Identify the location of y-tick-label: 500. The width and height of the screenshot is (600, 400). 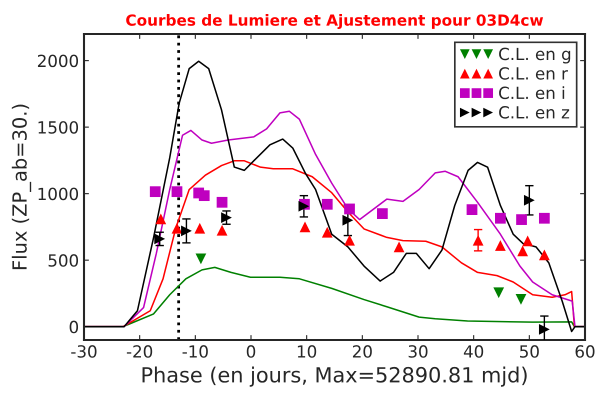
(63, 260).